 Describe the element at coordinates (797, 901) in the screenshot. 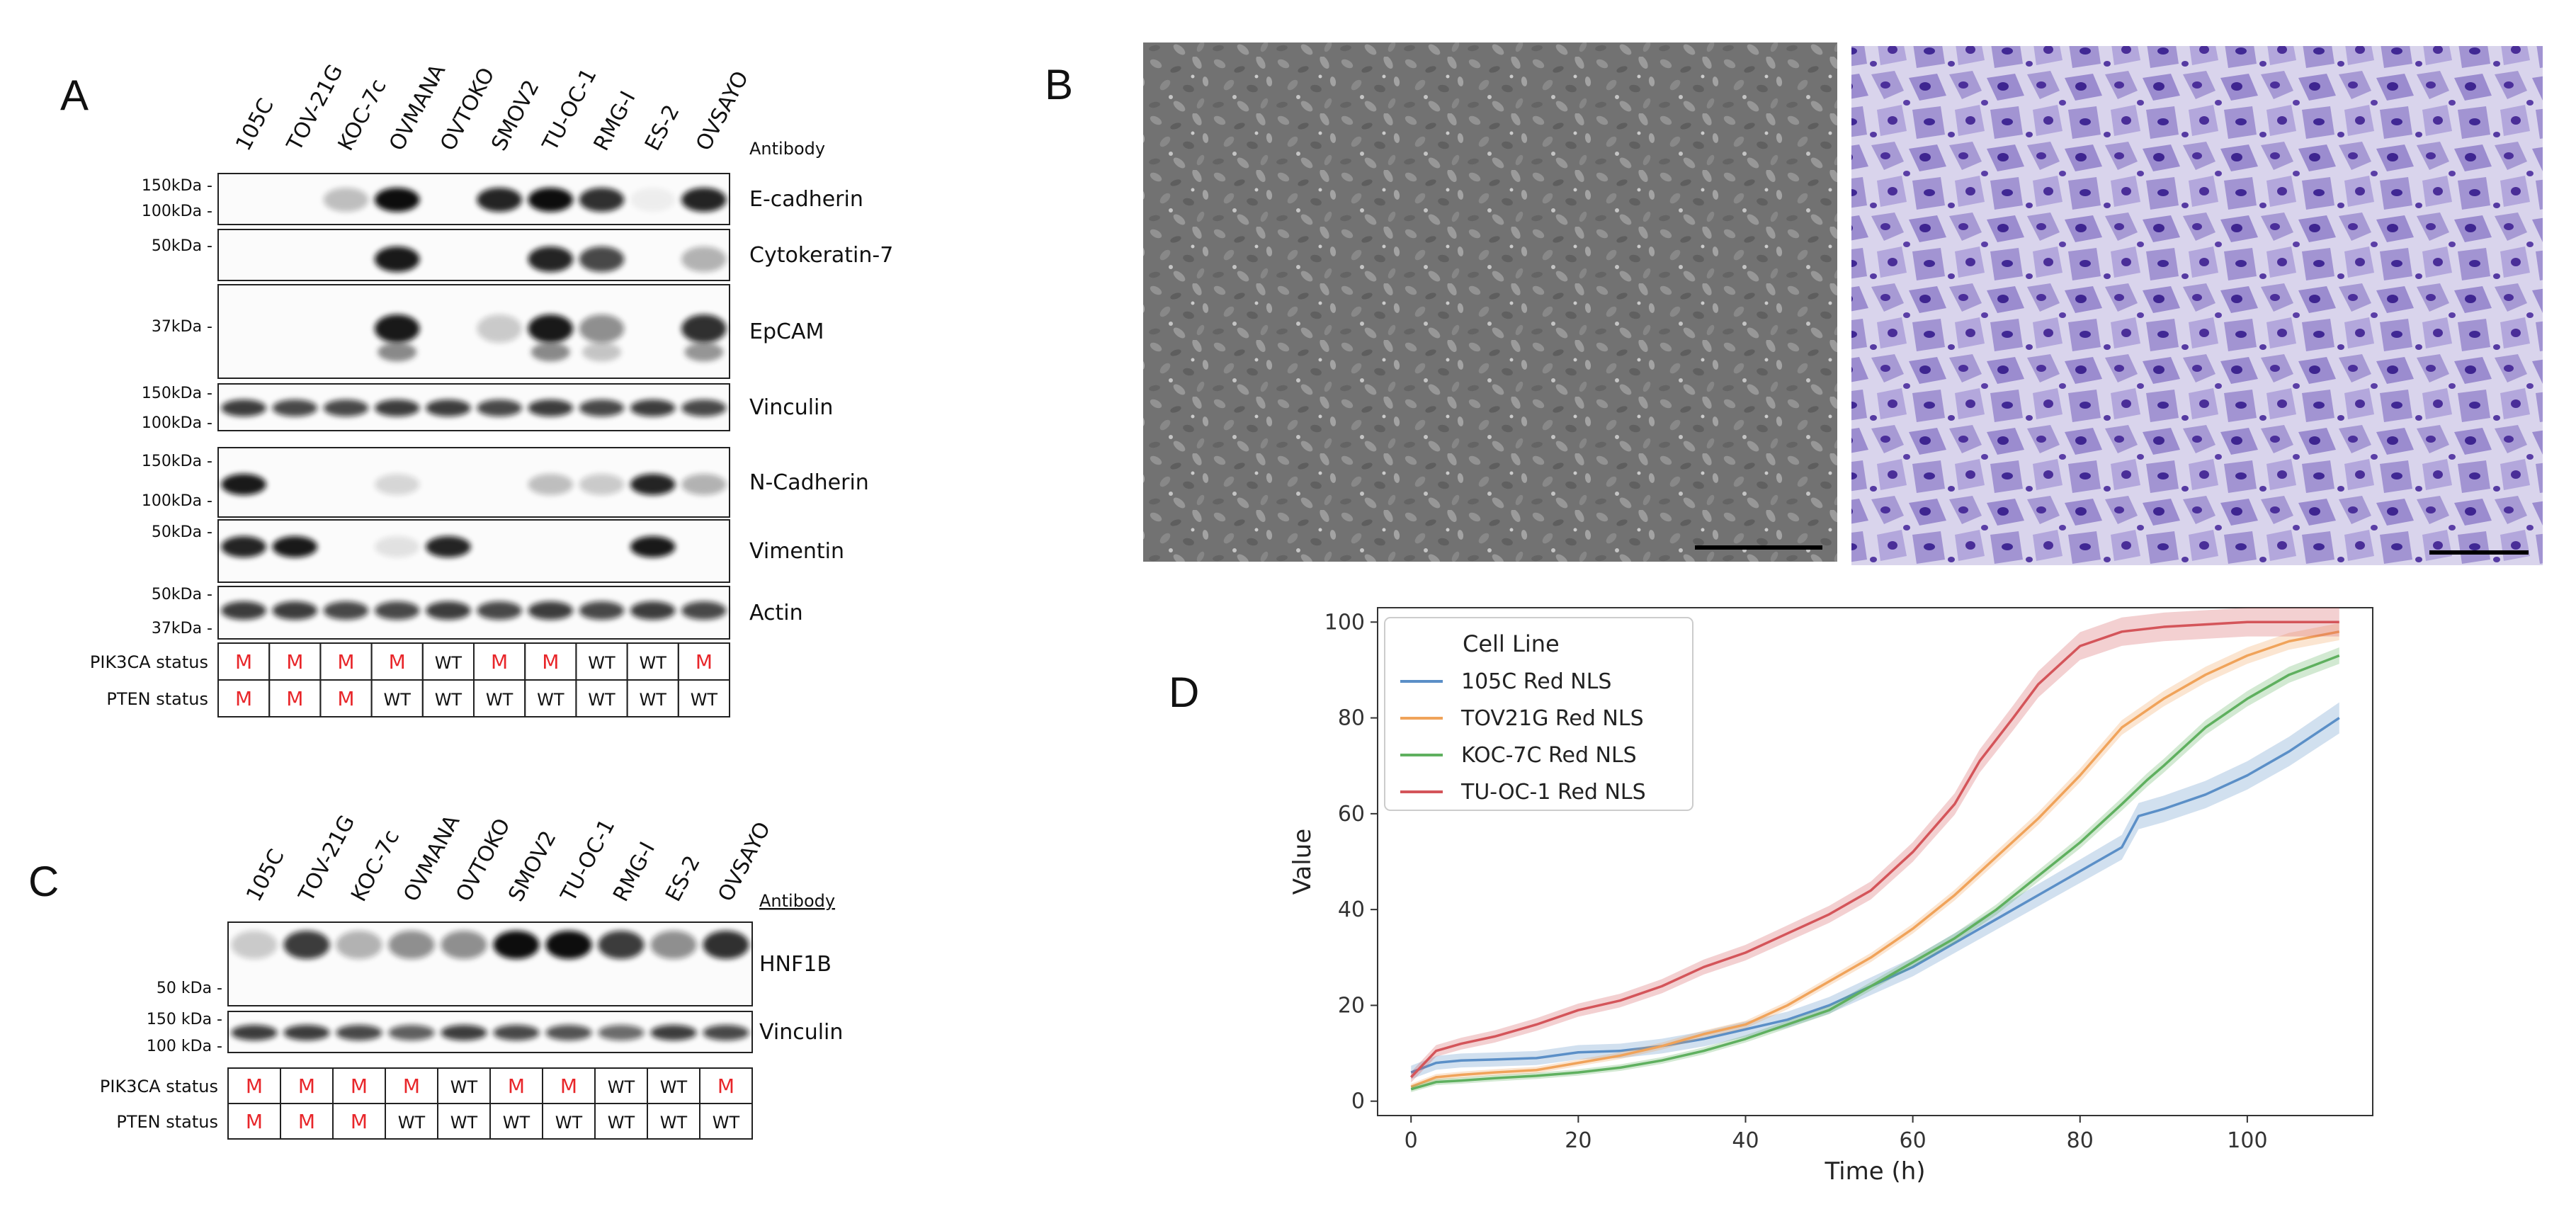

I see `antibody-header: Antibody` at that location.